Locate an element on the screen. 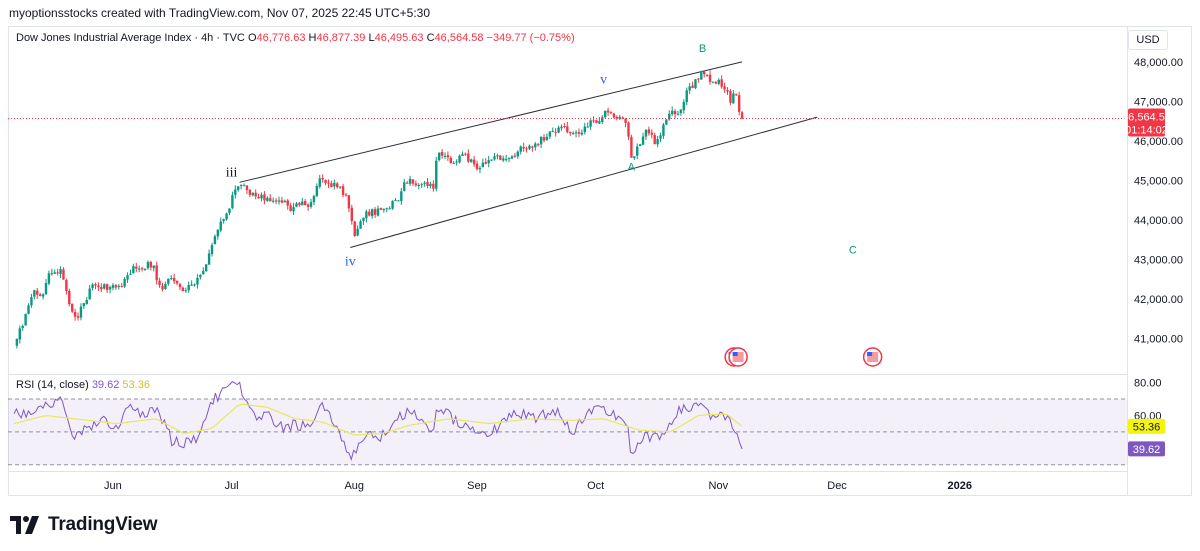 The width and height of the screenshot is (1200, 551). price-tick-label: 44,000.00 is located at coordinates (1158, 221).